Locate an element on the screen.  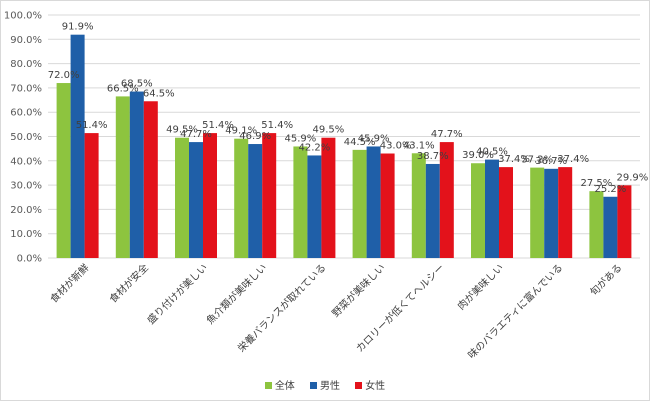
category-label: 食材が新鮮 is located at coordinates (69, 283).